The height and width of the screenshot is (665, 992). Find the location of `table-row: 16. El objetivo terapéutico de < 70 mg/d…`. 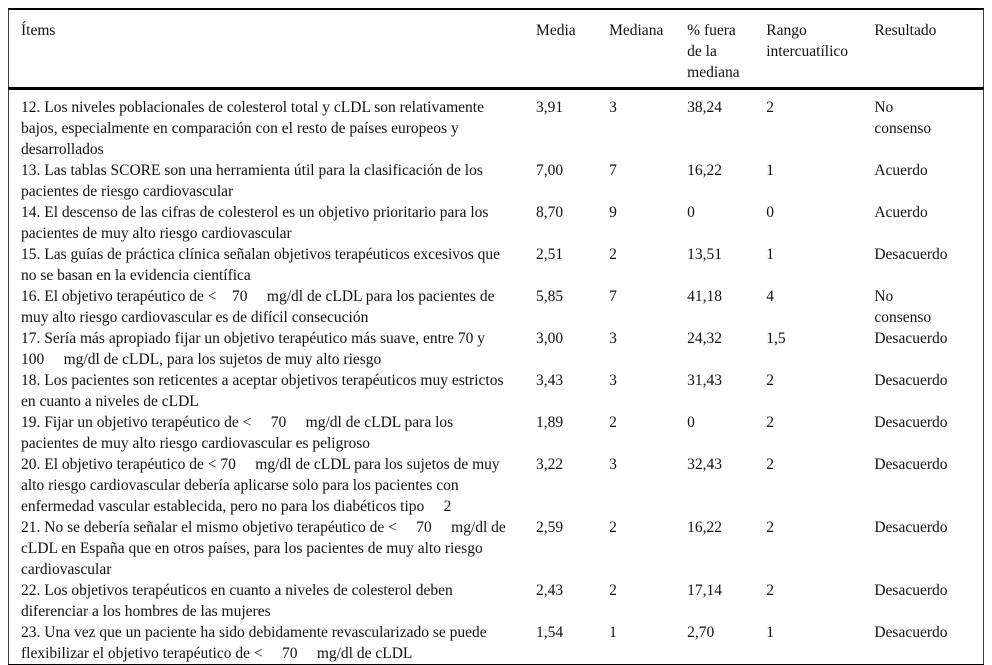

table-row: 16. El objetivo terapéutico de < 70 mg/d… is located at coordinates (496, 307).